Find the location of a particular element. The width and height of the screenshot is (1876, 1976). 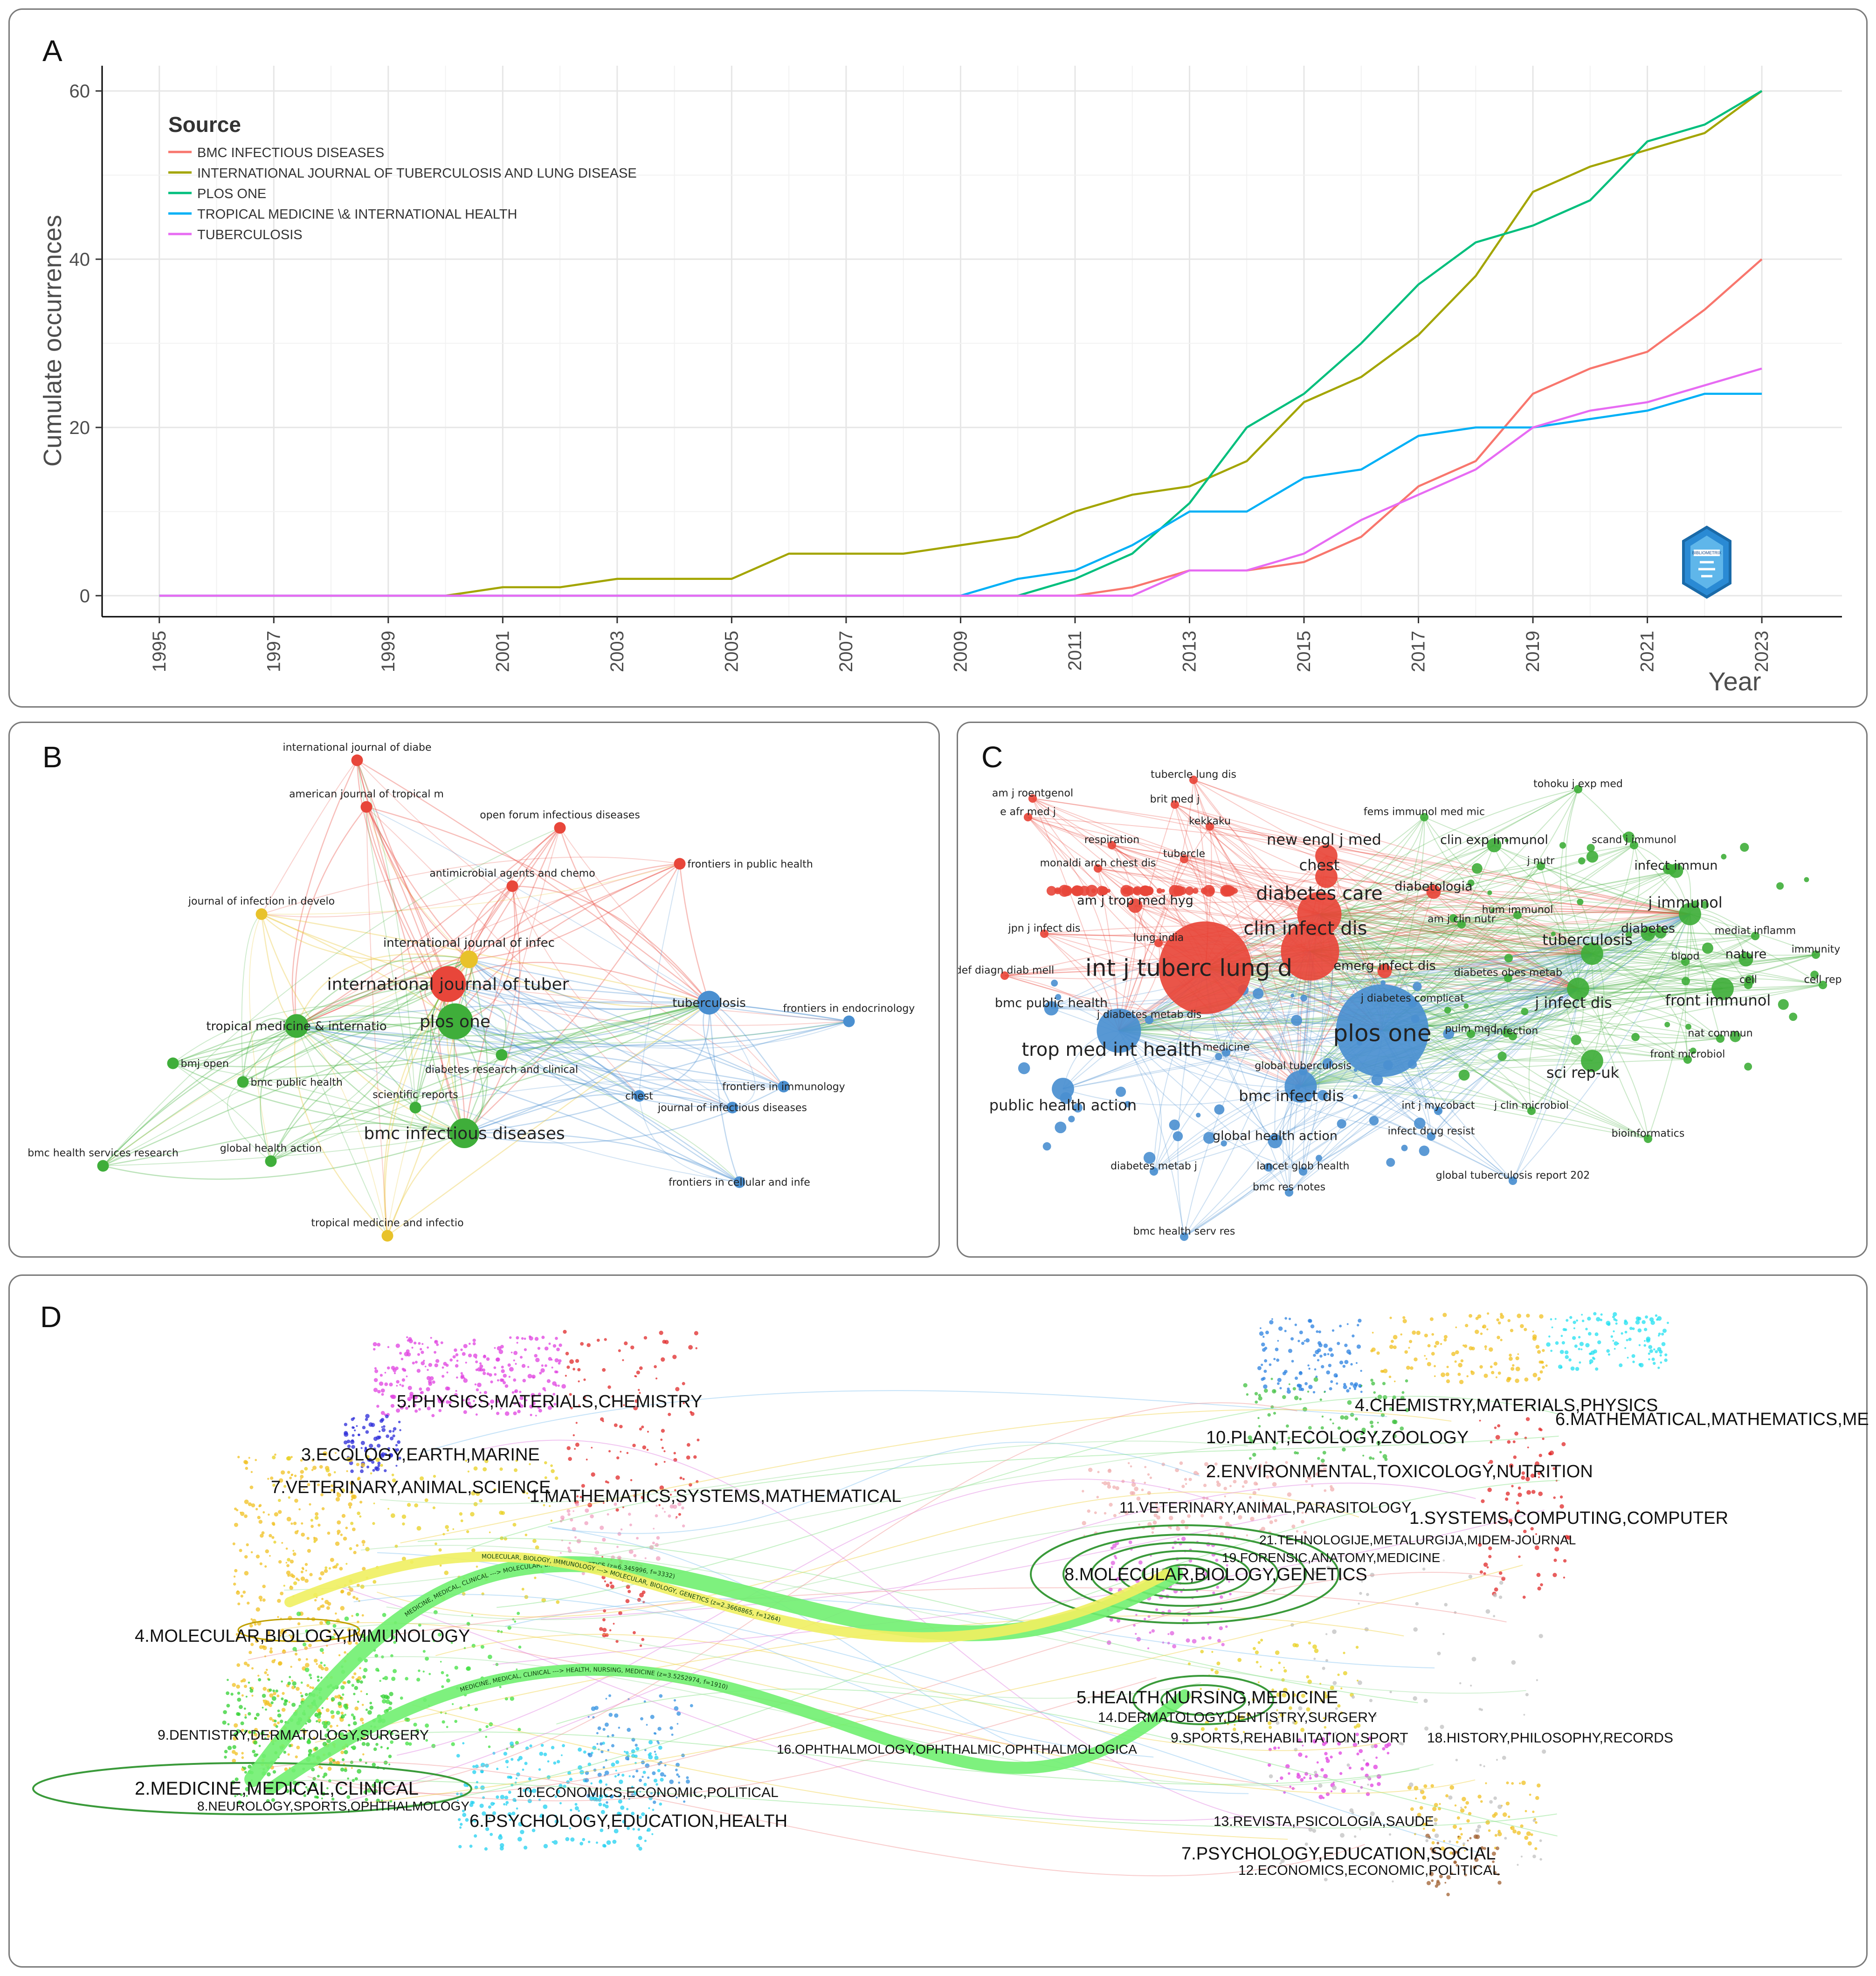

node-medicine is located at coordinates (1226, 1052).